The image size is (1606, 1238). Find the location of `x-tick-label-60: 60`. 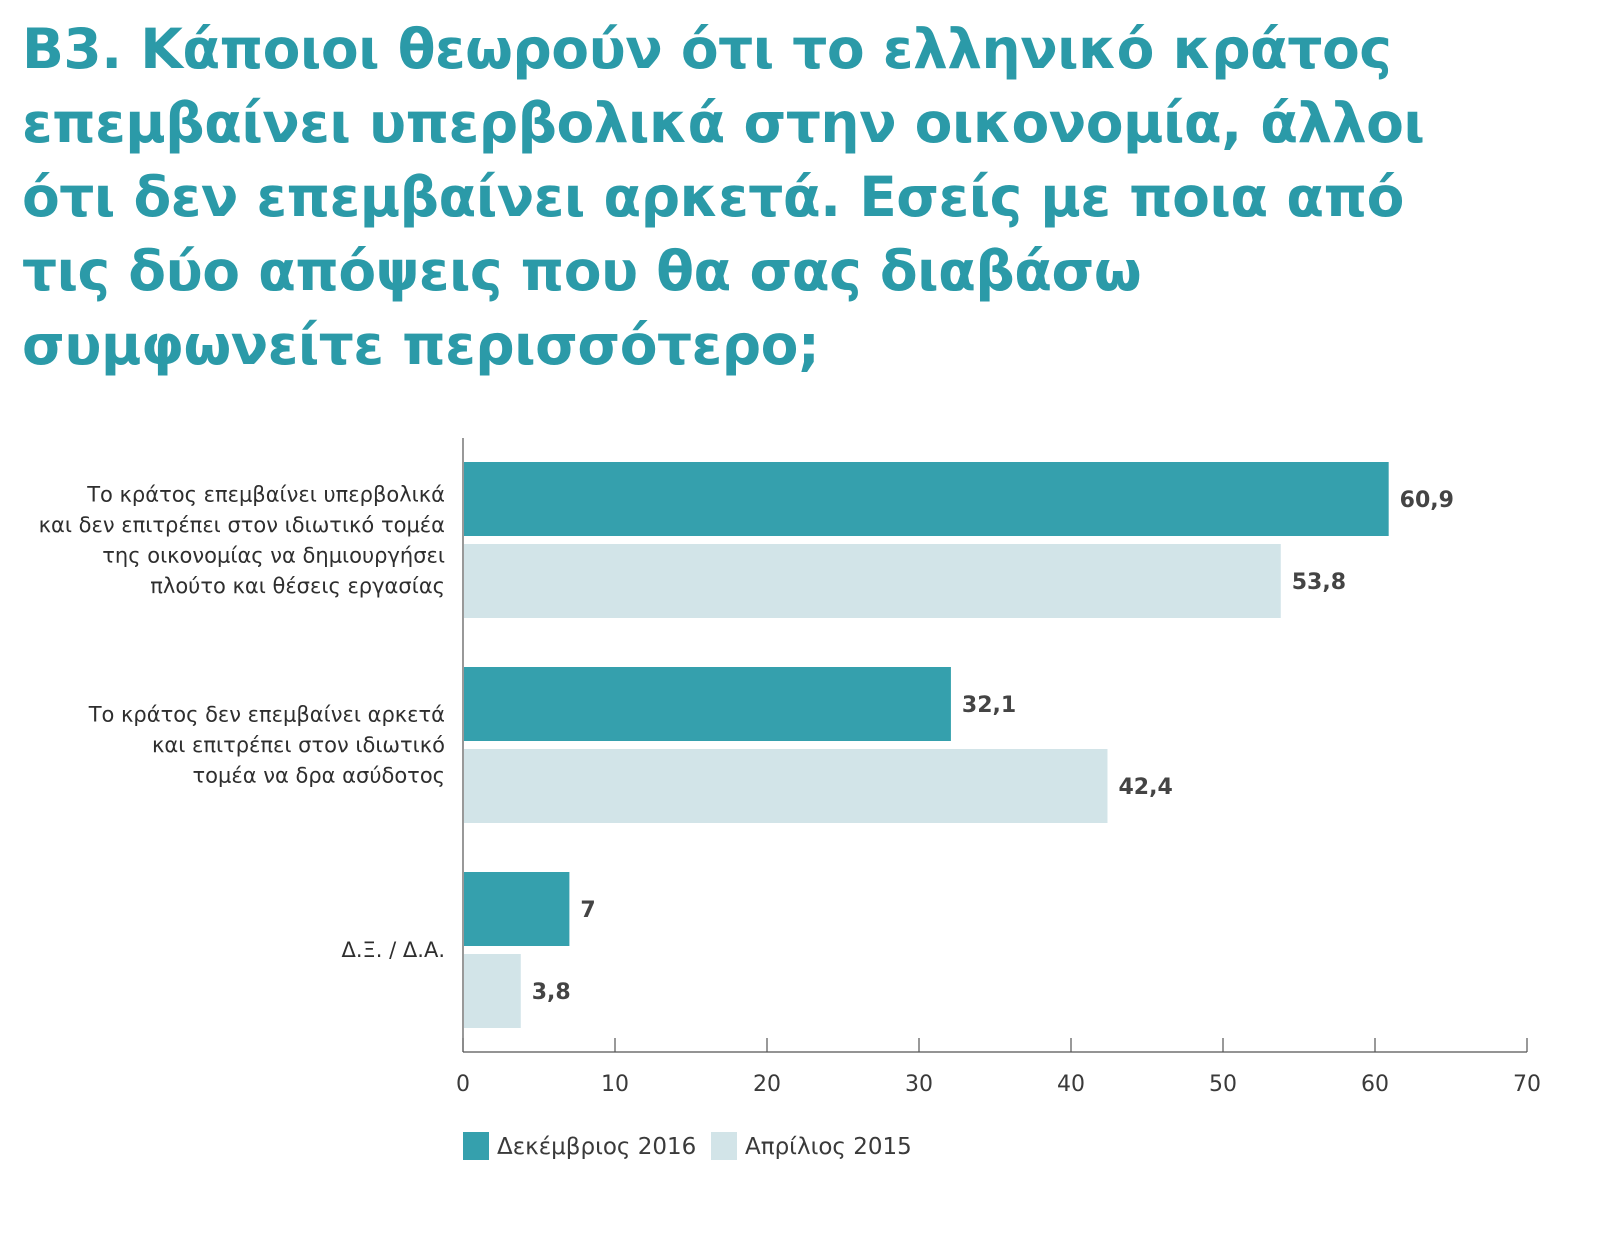

x-tick-label-60: 60 is located at coordinates (1375, 1084).